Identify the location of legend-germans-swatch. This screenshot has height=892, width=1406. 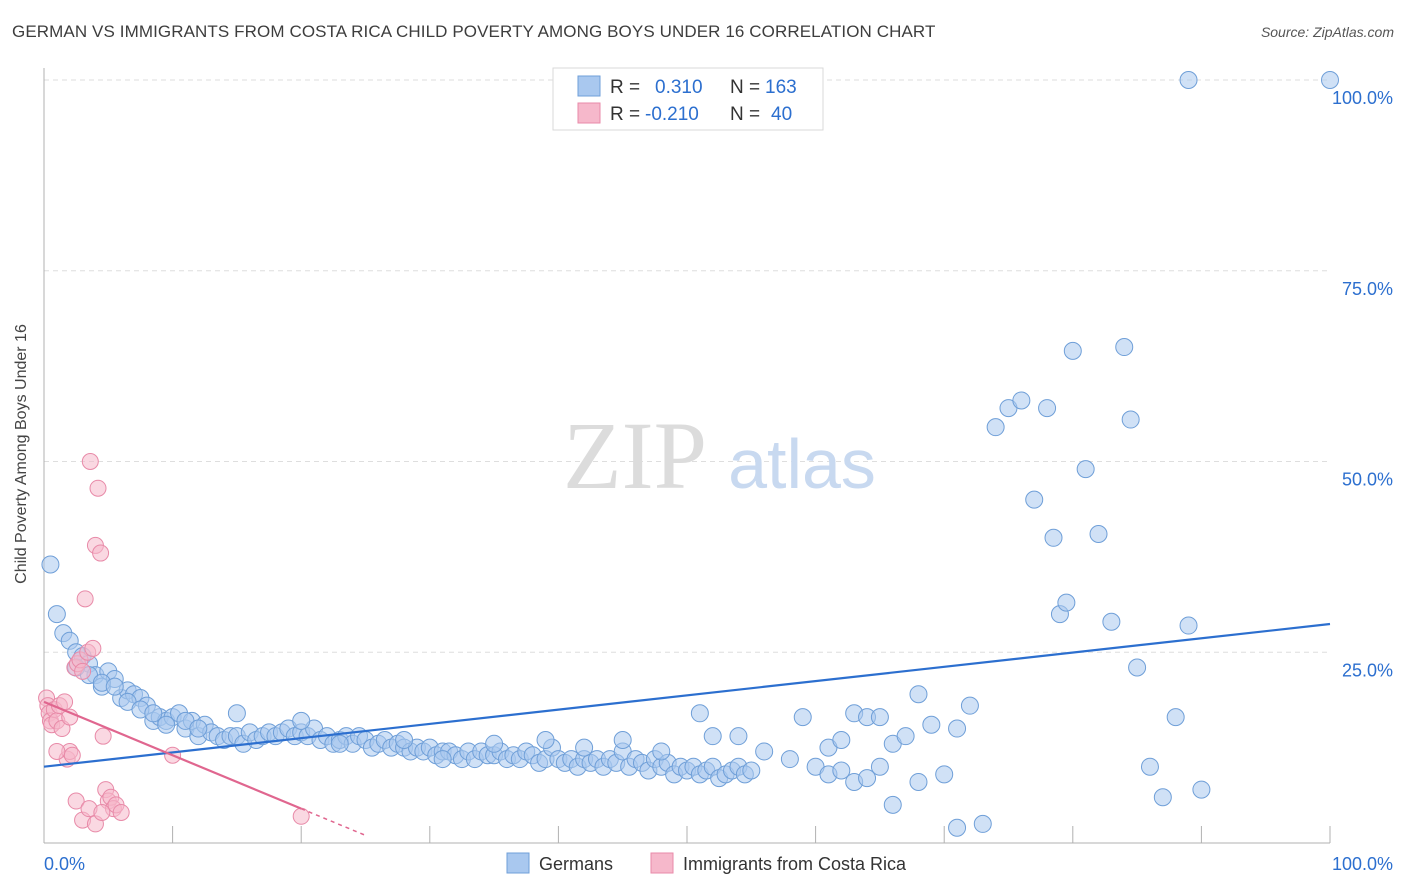
(518, 863).